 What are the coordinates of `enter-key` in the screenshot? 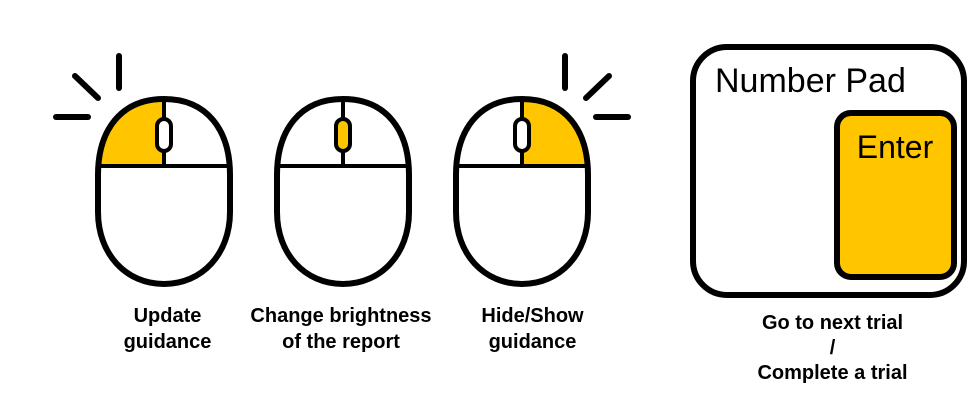 It's located at (895, 195).